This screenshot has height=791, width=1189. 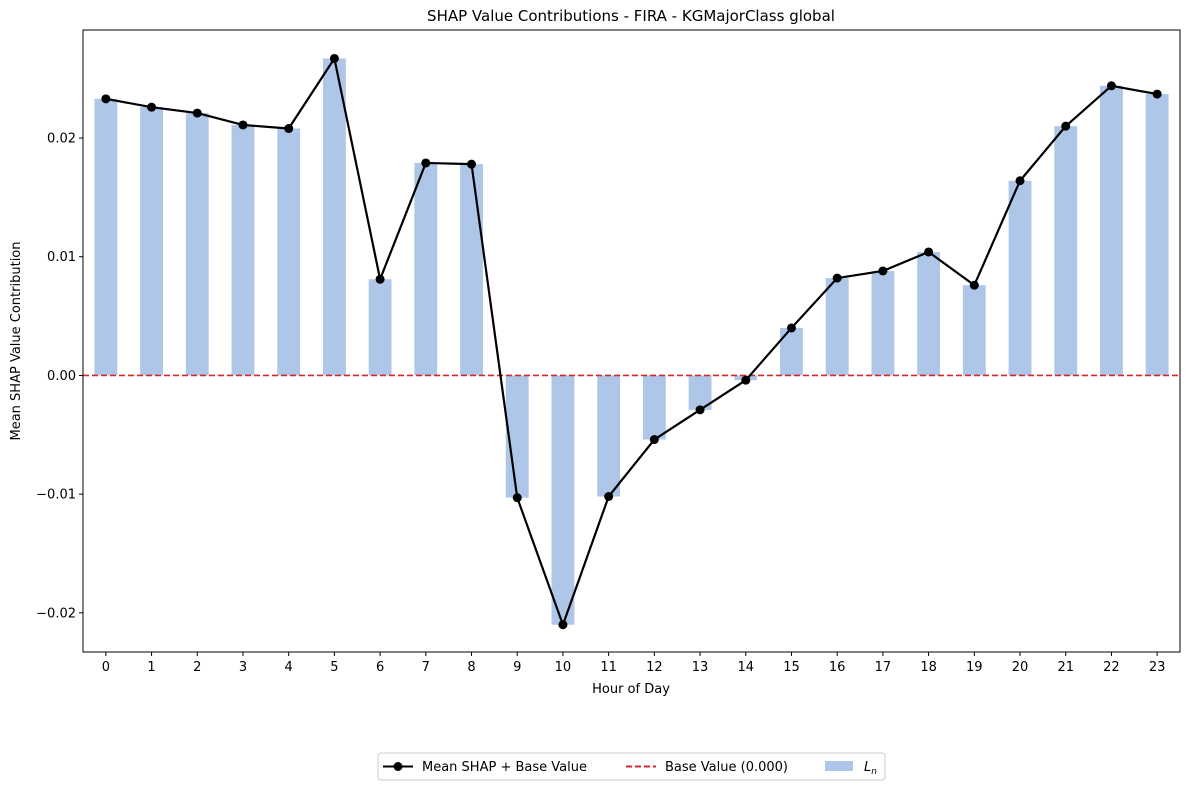 What do you see at coordinates (504, 767) in the screenshot?
I see `legend-line-label: Mean SHAP + Base Value` at bounding box center [504, 767].